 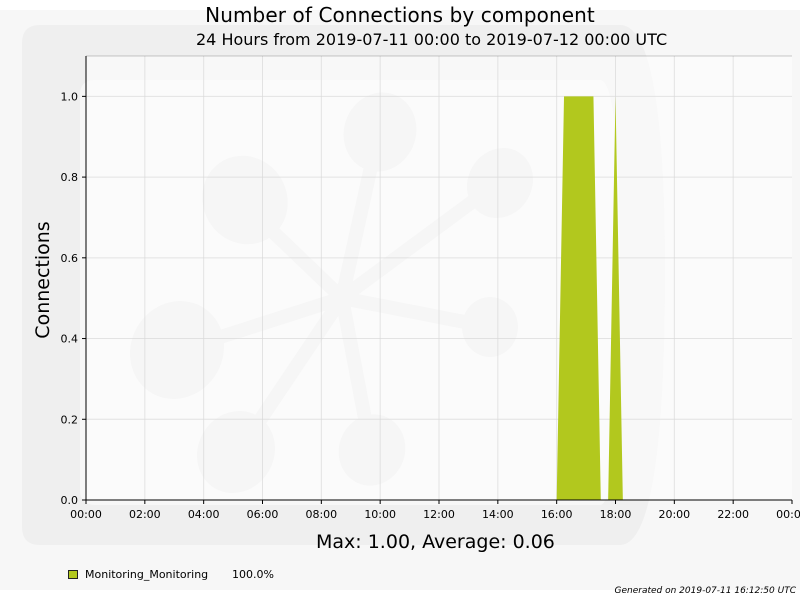 I want to click on y-tick-label: 0.2, so click(x=70, y=419).